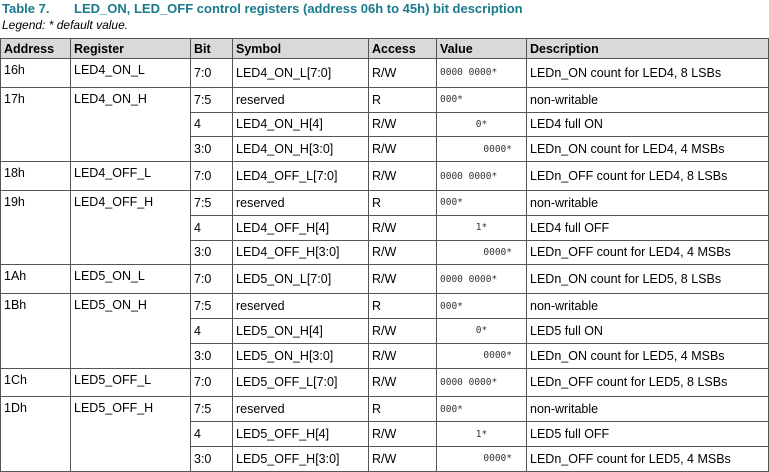 This screenshot has height=472, width=769. What do you see at coordinates (35, 176) in the screenshot?
I see `address-cell: 18h` at bounding box center [35, 176].